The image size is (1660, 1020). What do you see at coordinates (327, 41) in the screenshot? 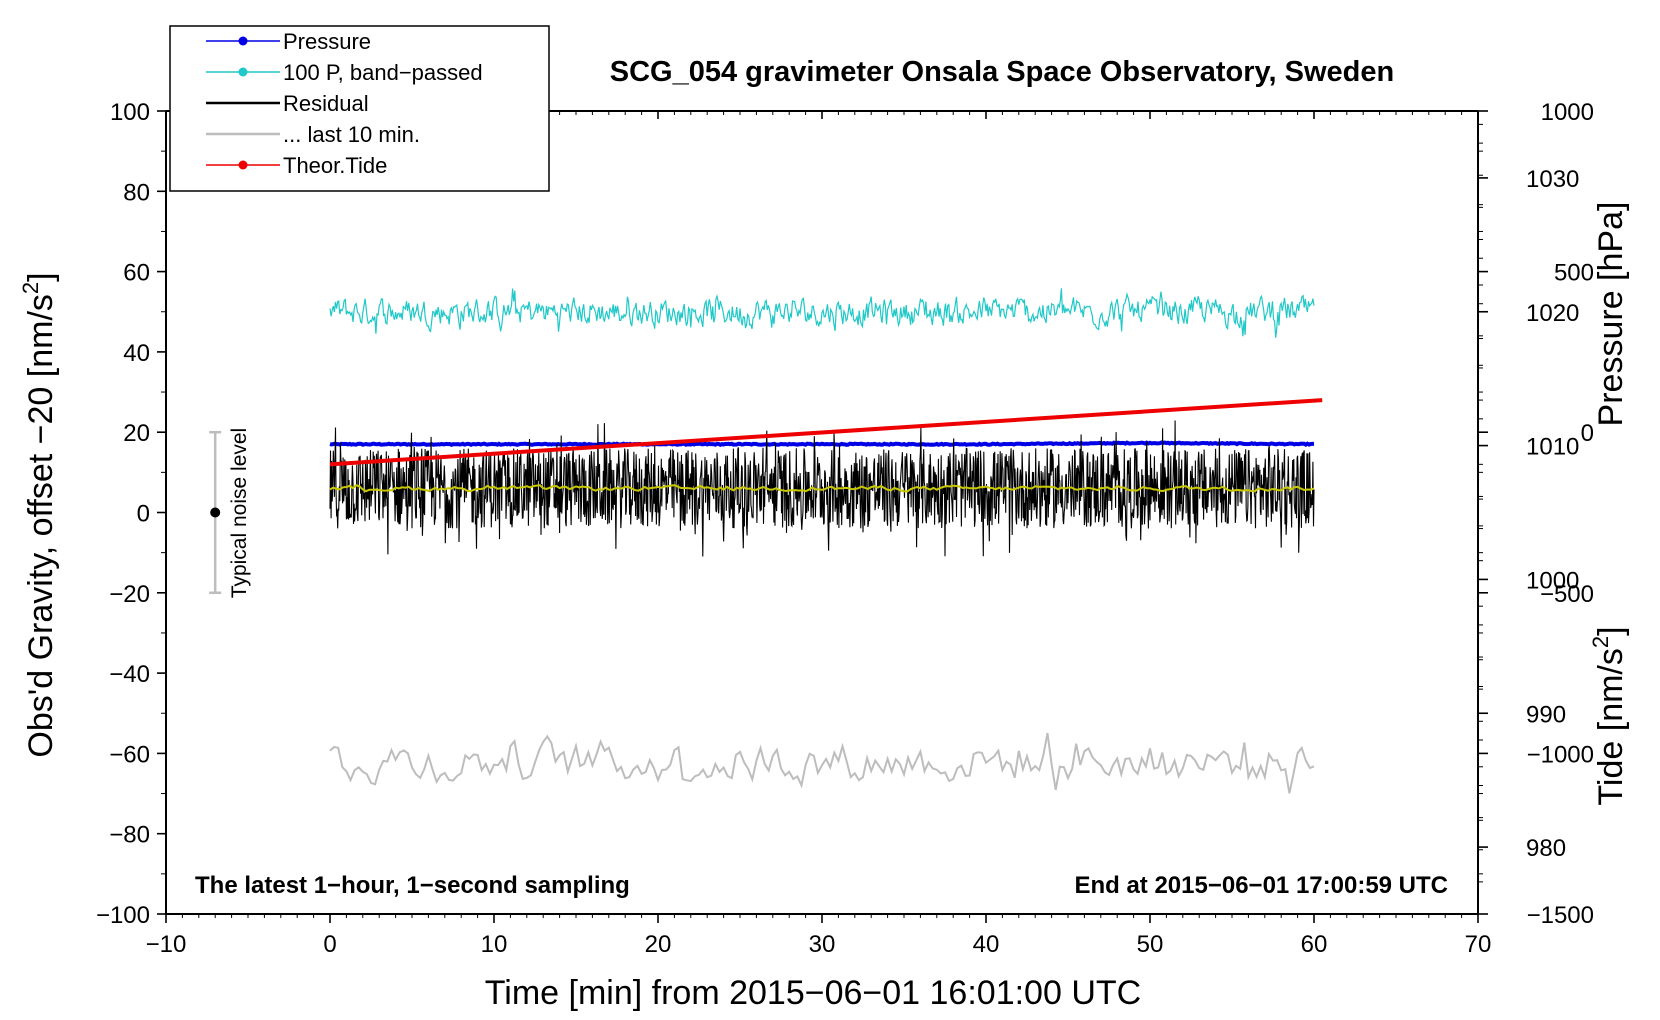
I see `legend-label: Pressure` at bounding box center [327, 41].